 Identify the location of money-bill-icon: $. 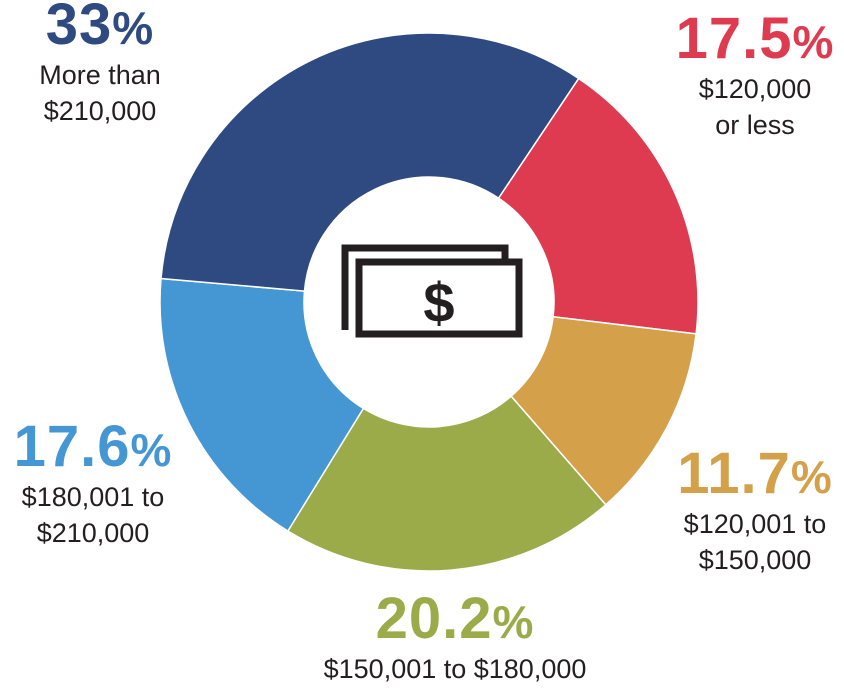
(432, 291).